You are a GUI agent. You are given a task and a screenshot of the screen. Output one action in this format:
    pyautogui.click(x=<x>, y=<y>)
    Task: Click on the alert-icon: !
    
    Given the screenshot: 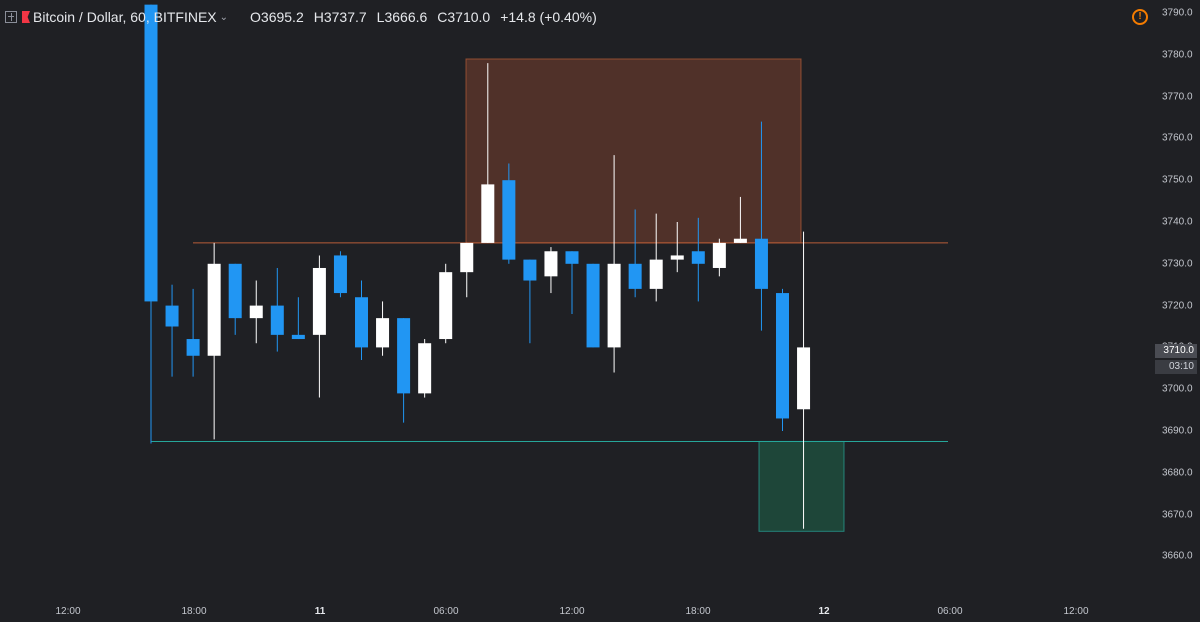 What is the action you would take?
    pyautogui.click(x=1140, y=17)
    